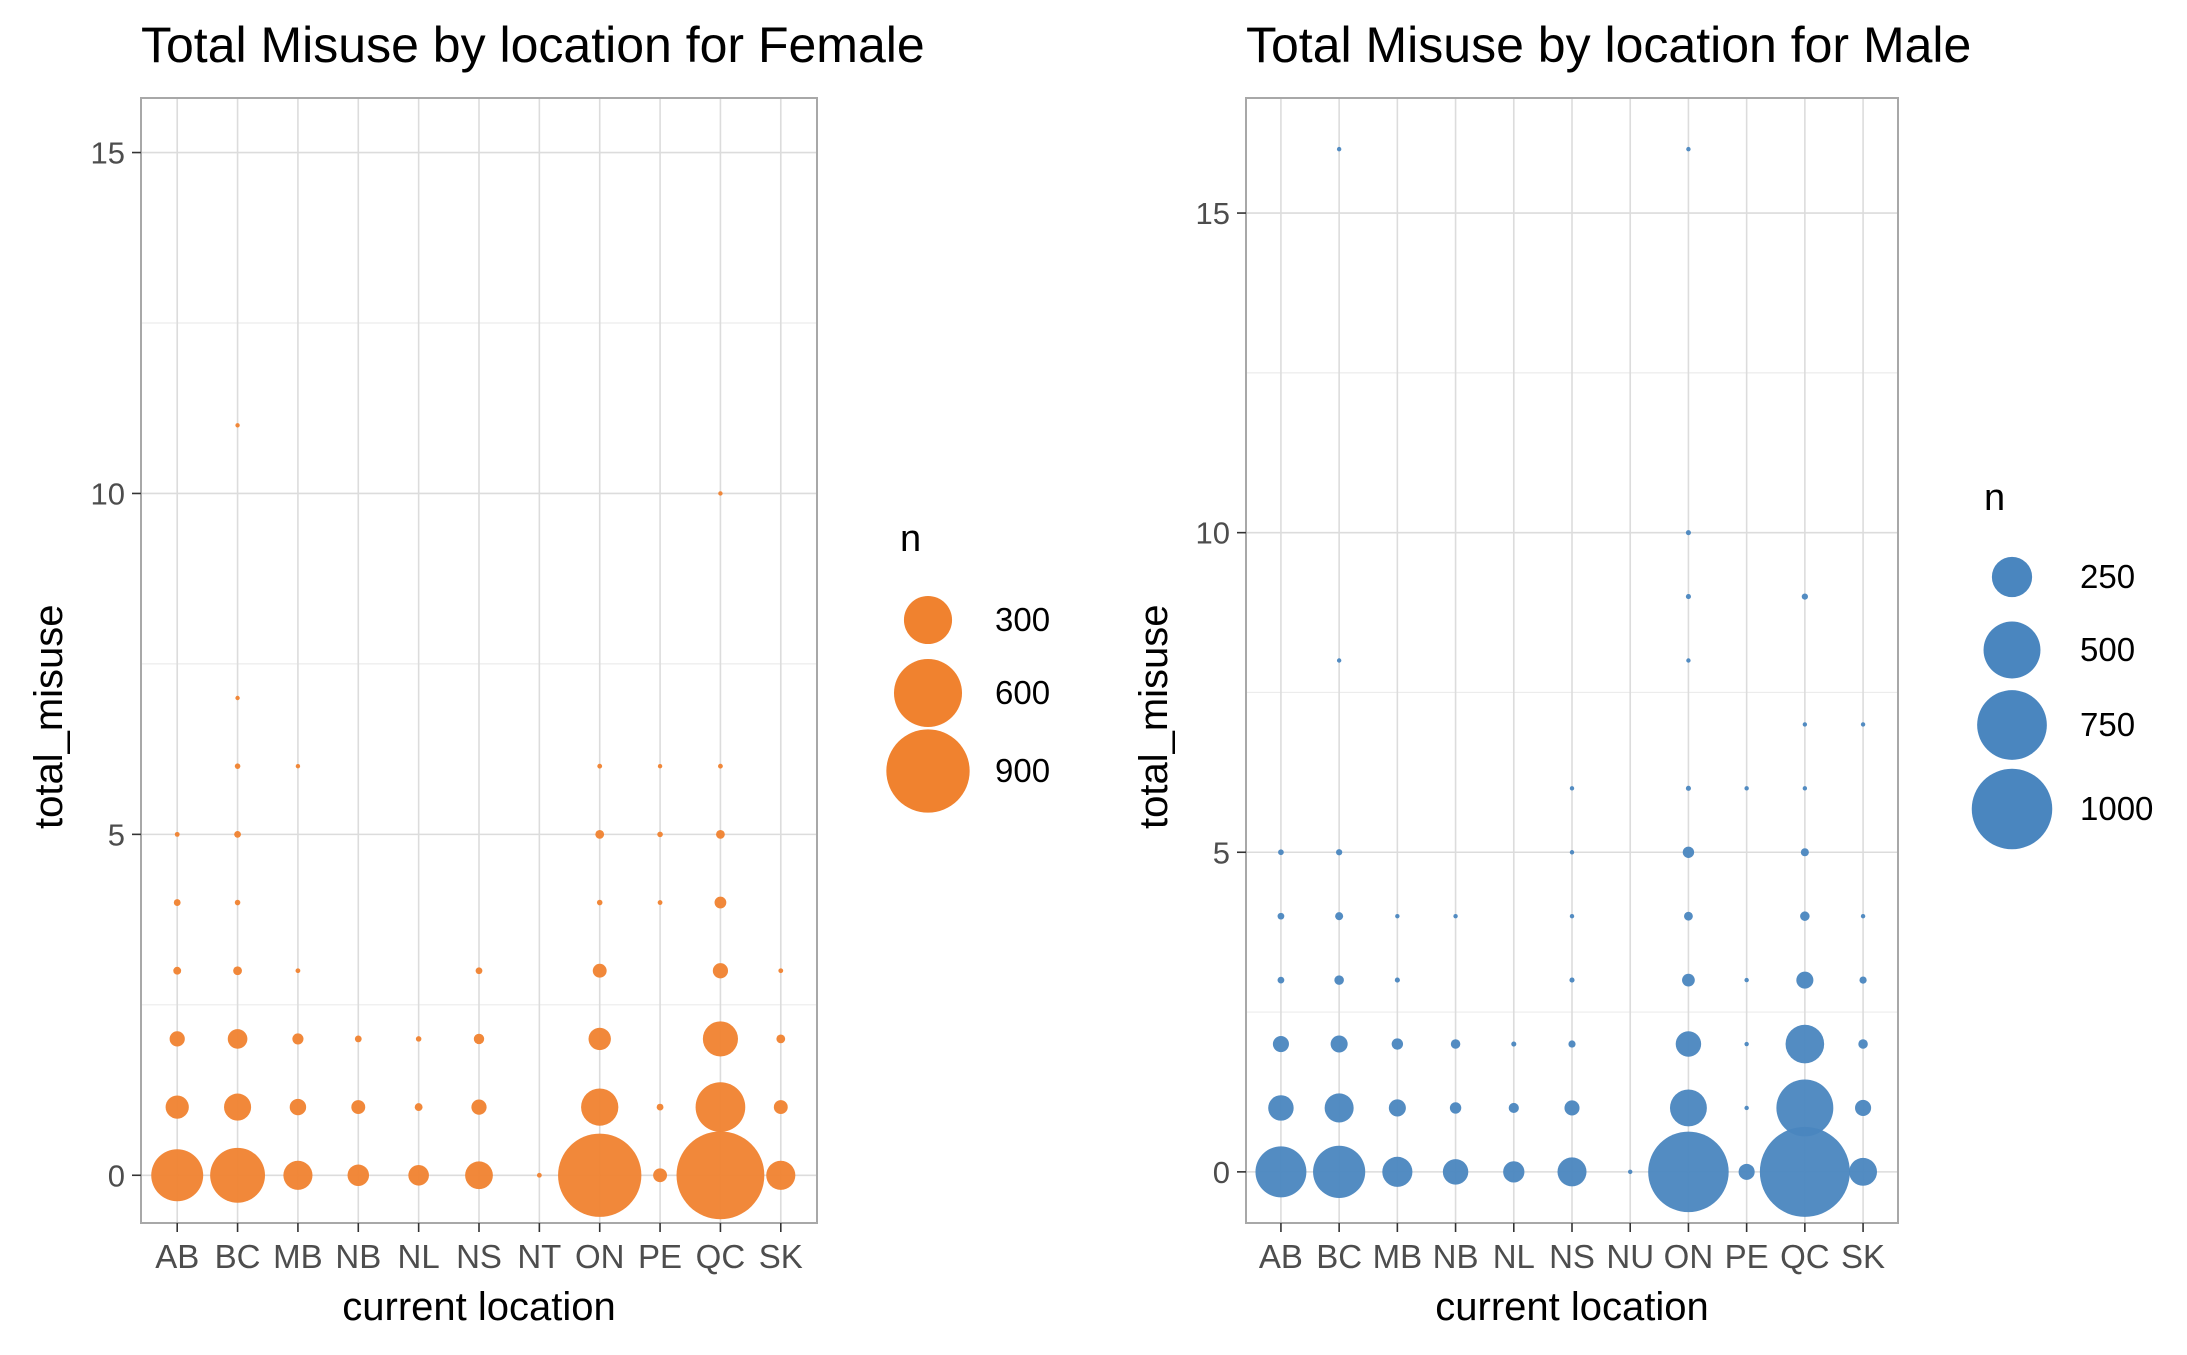 The image size is (2187, 1355). Describe the element at coordinates (1022, 770) in the screenshot. I see `legend-key-label: 900` at that location.